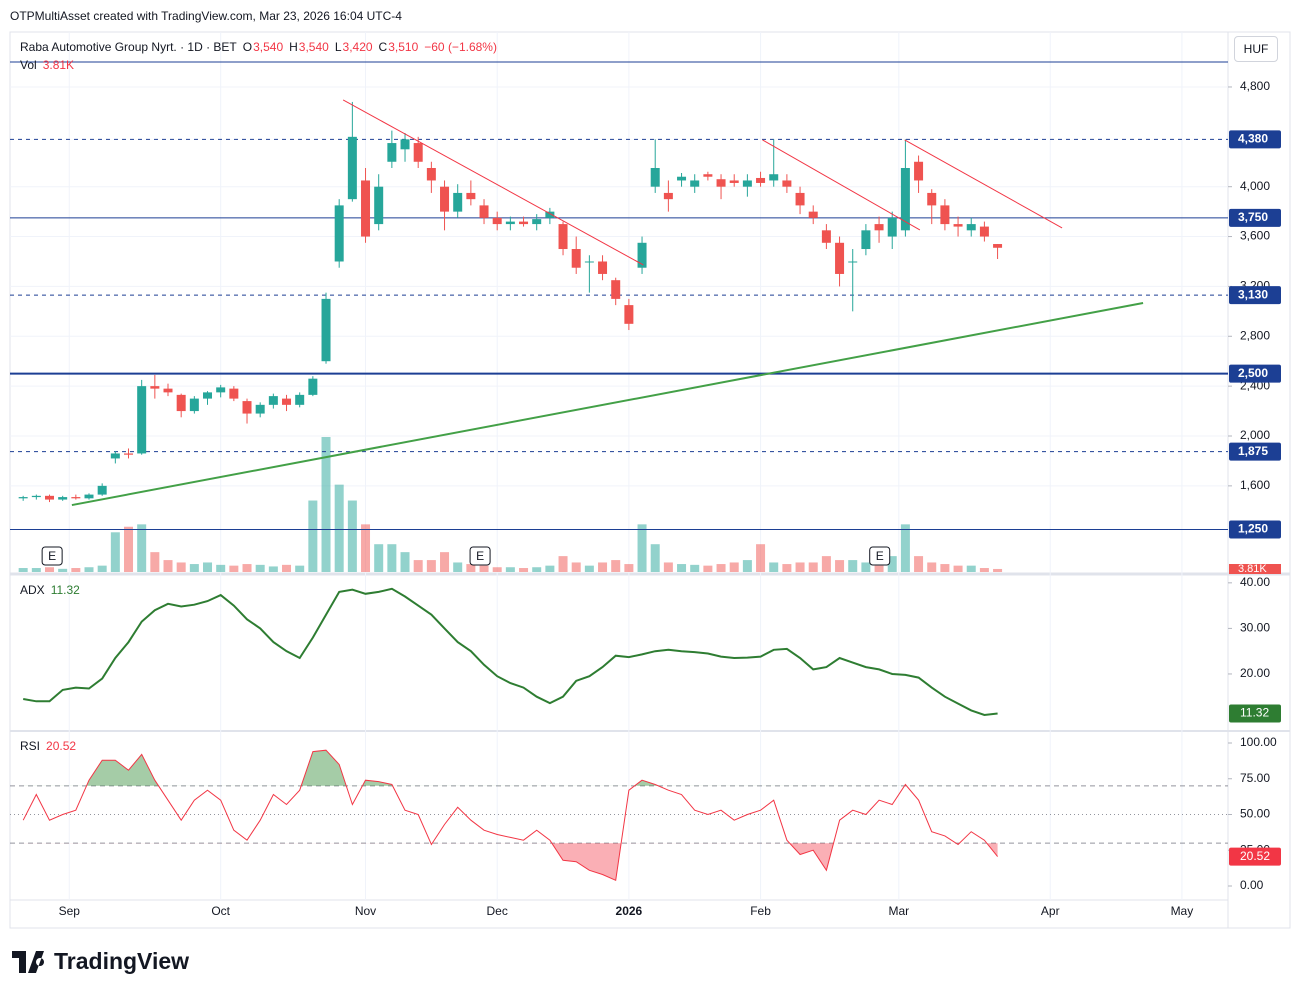 The height and width of the screenshot is (997, 1300). Describe the element at coordinates (1255, 186) in the screenshot. I see `y-tick-label: 4,000` at that location.